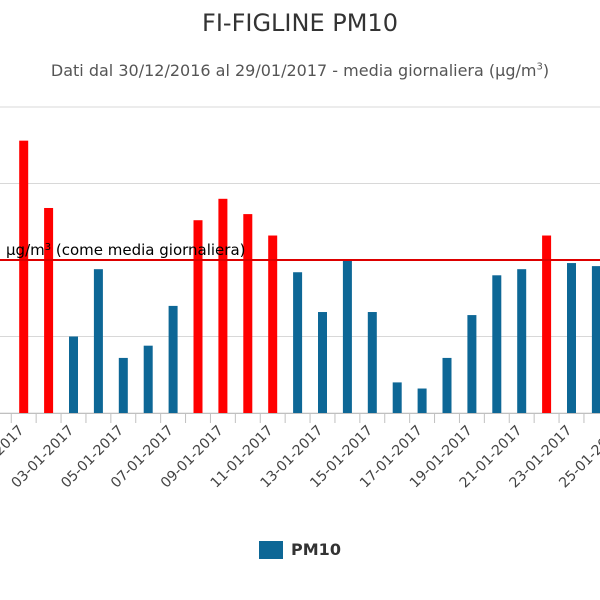 This screenshot has width=600, height=600. I want to click on bar-10-01-2017, so click(248, 313).